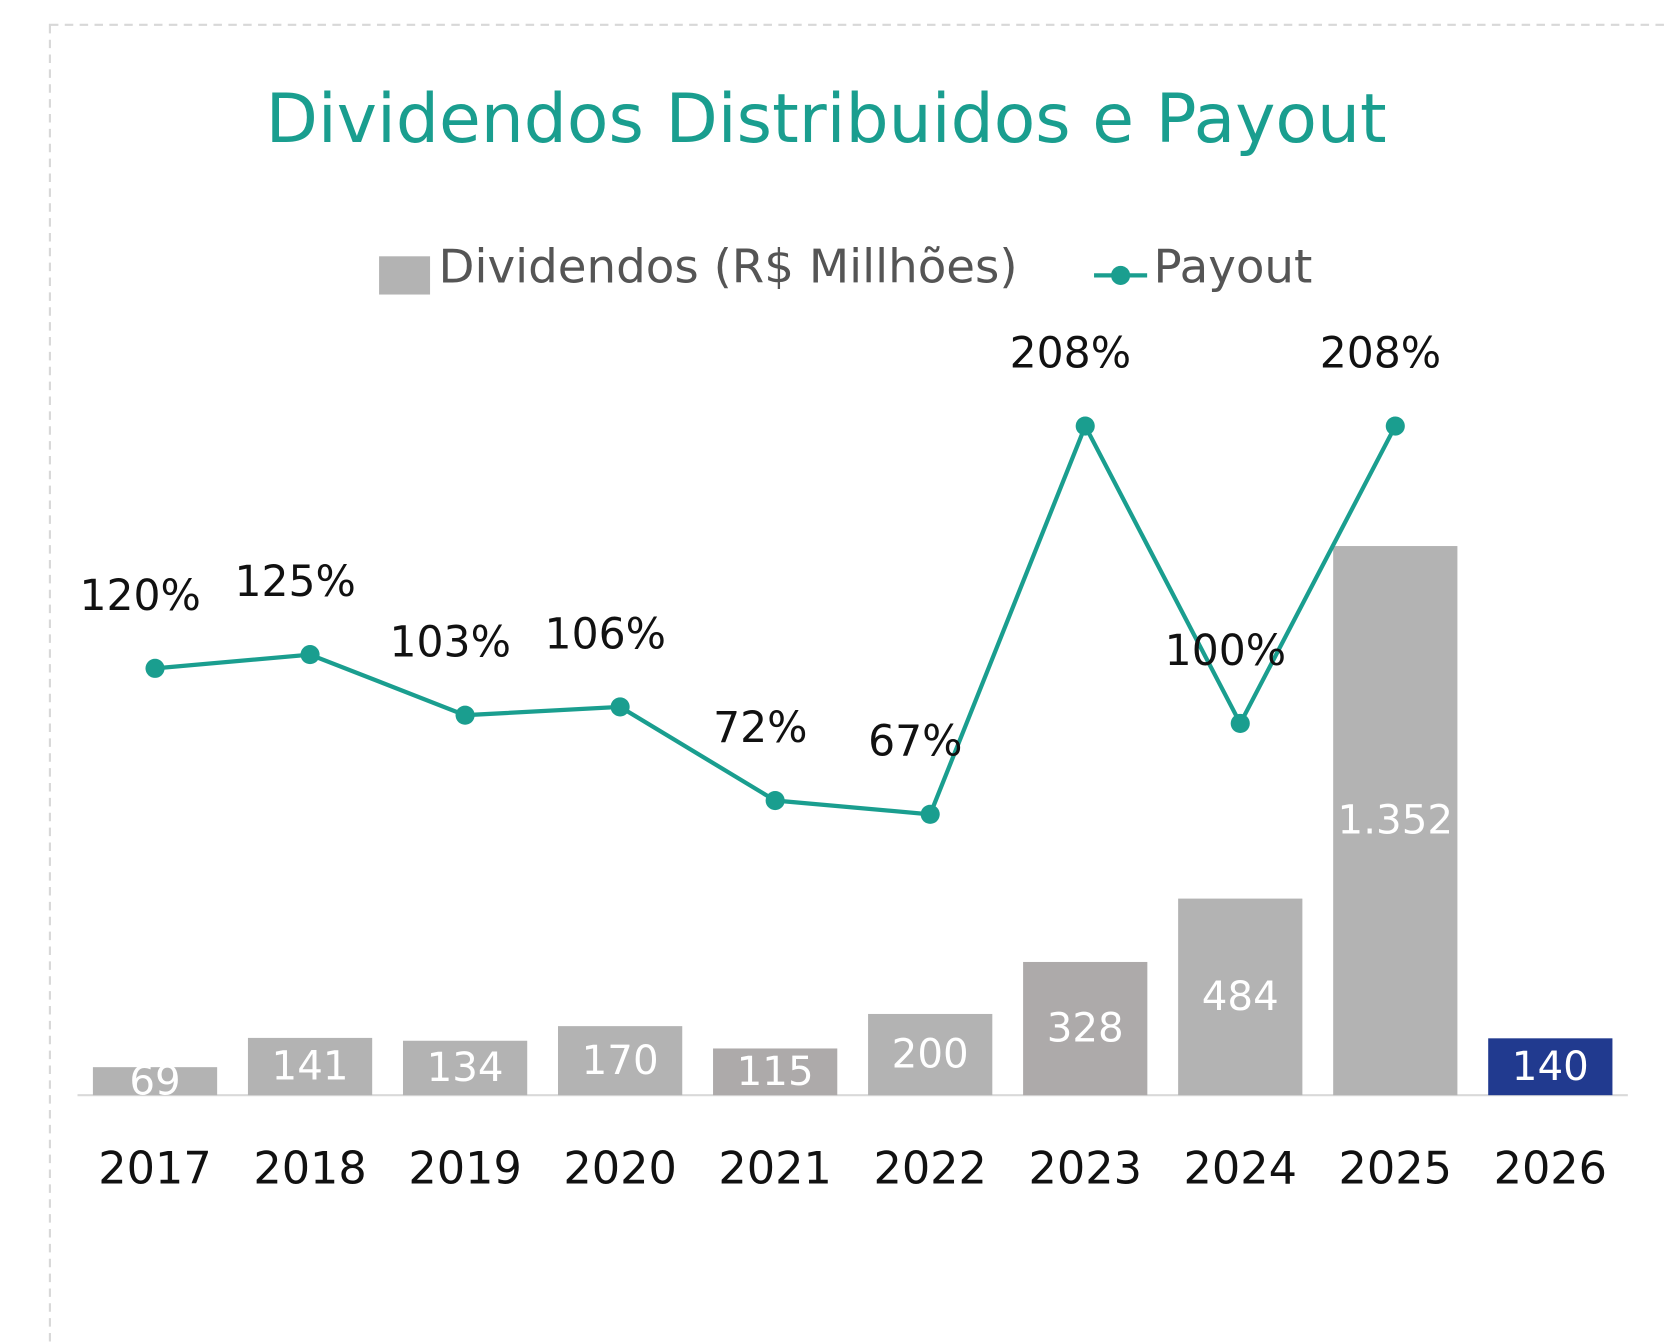 The height and width of the screenshot is (1343, 1665). I want to click on x-tick-label: 2023, so click(1084, 1169).